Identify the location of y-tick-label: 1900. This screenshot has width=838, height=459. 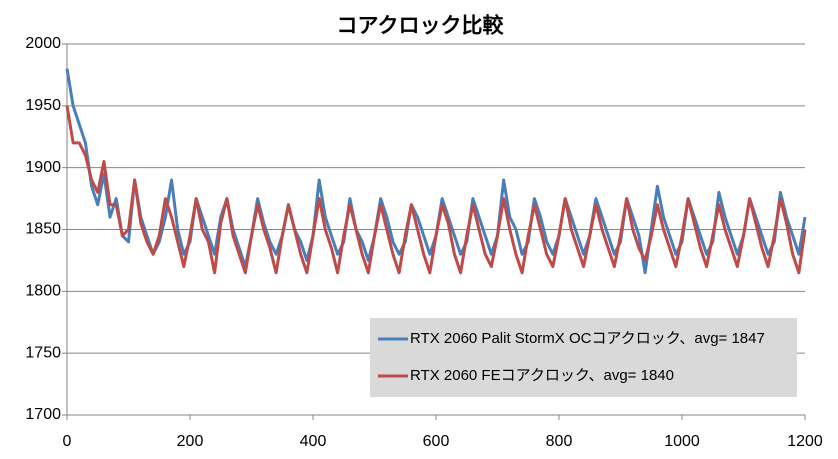
(43, 167).